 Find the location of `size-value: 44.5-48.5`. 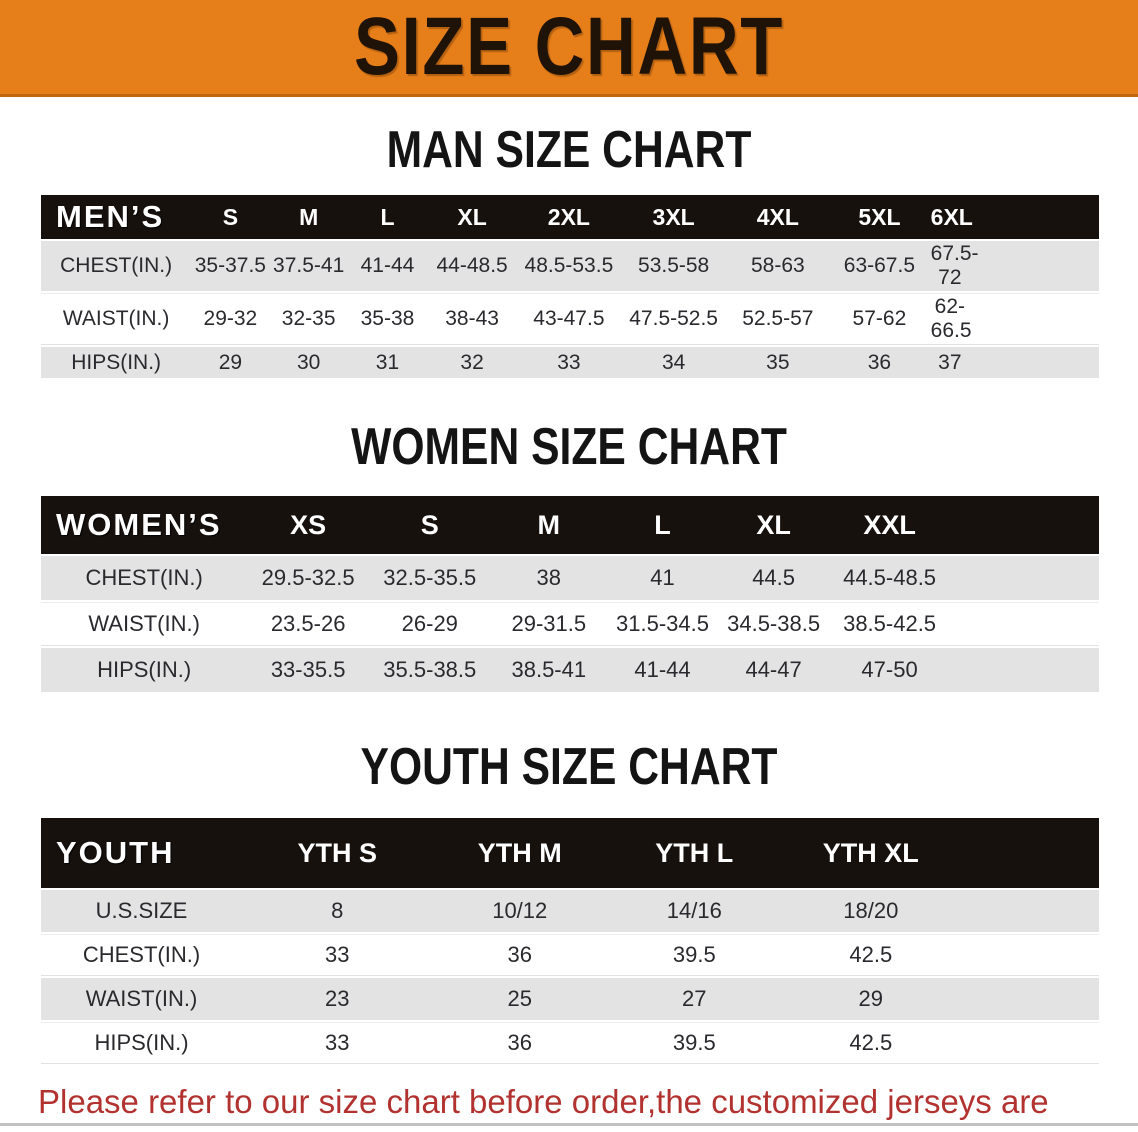

size-value: 44.5-48.5 is located at coordinates (890, 577).